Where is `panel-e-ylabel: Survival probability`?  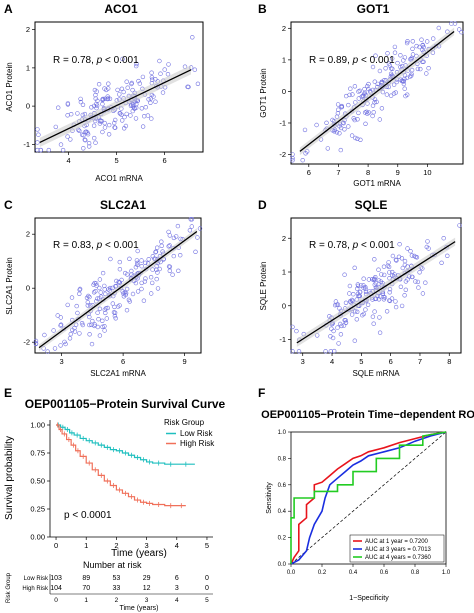
panel-e-ylabel: Survival probability is located at coordinates (9, 478).